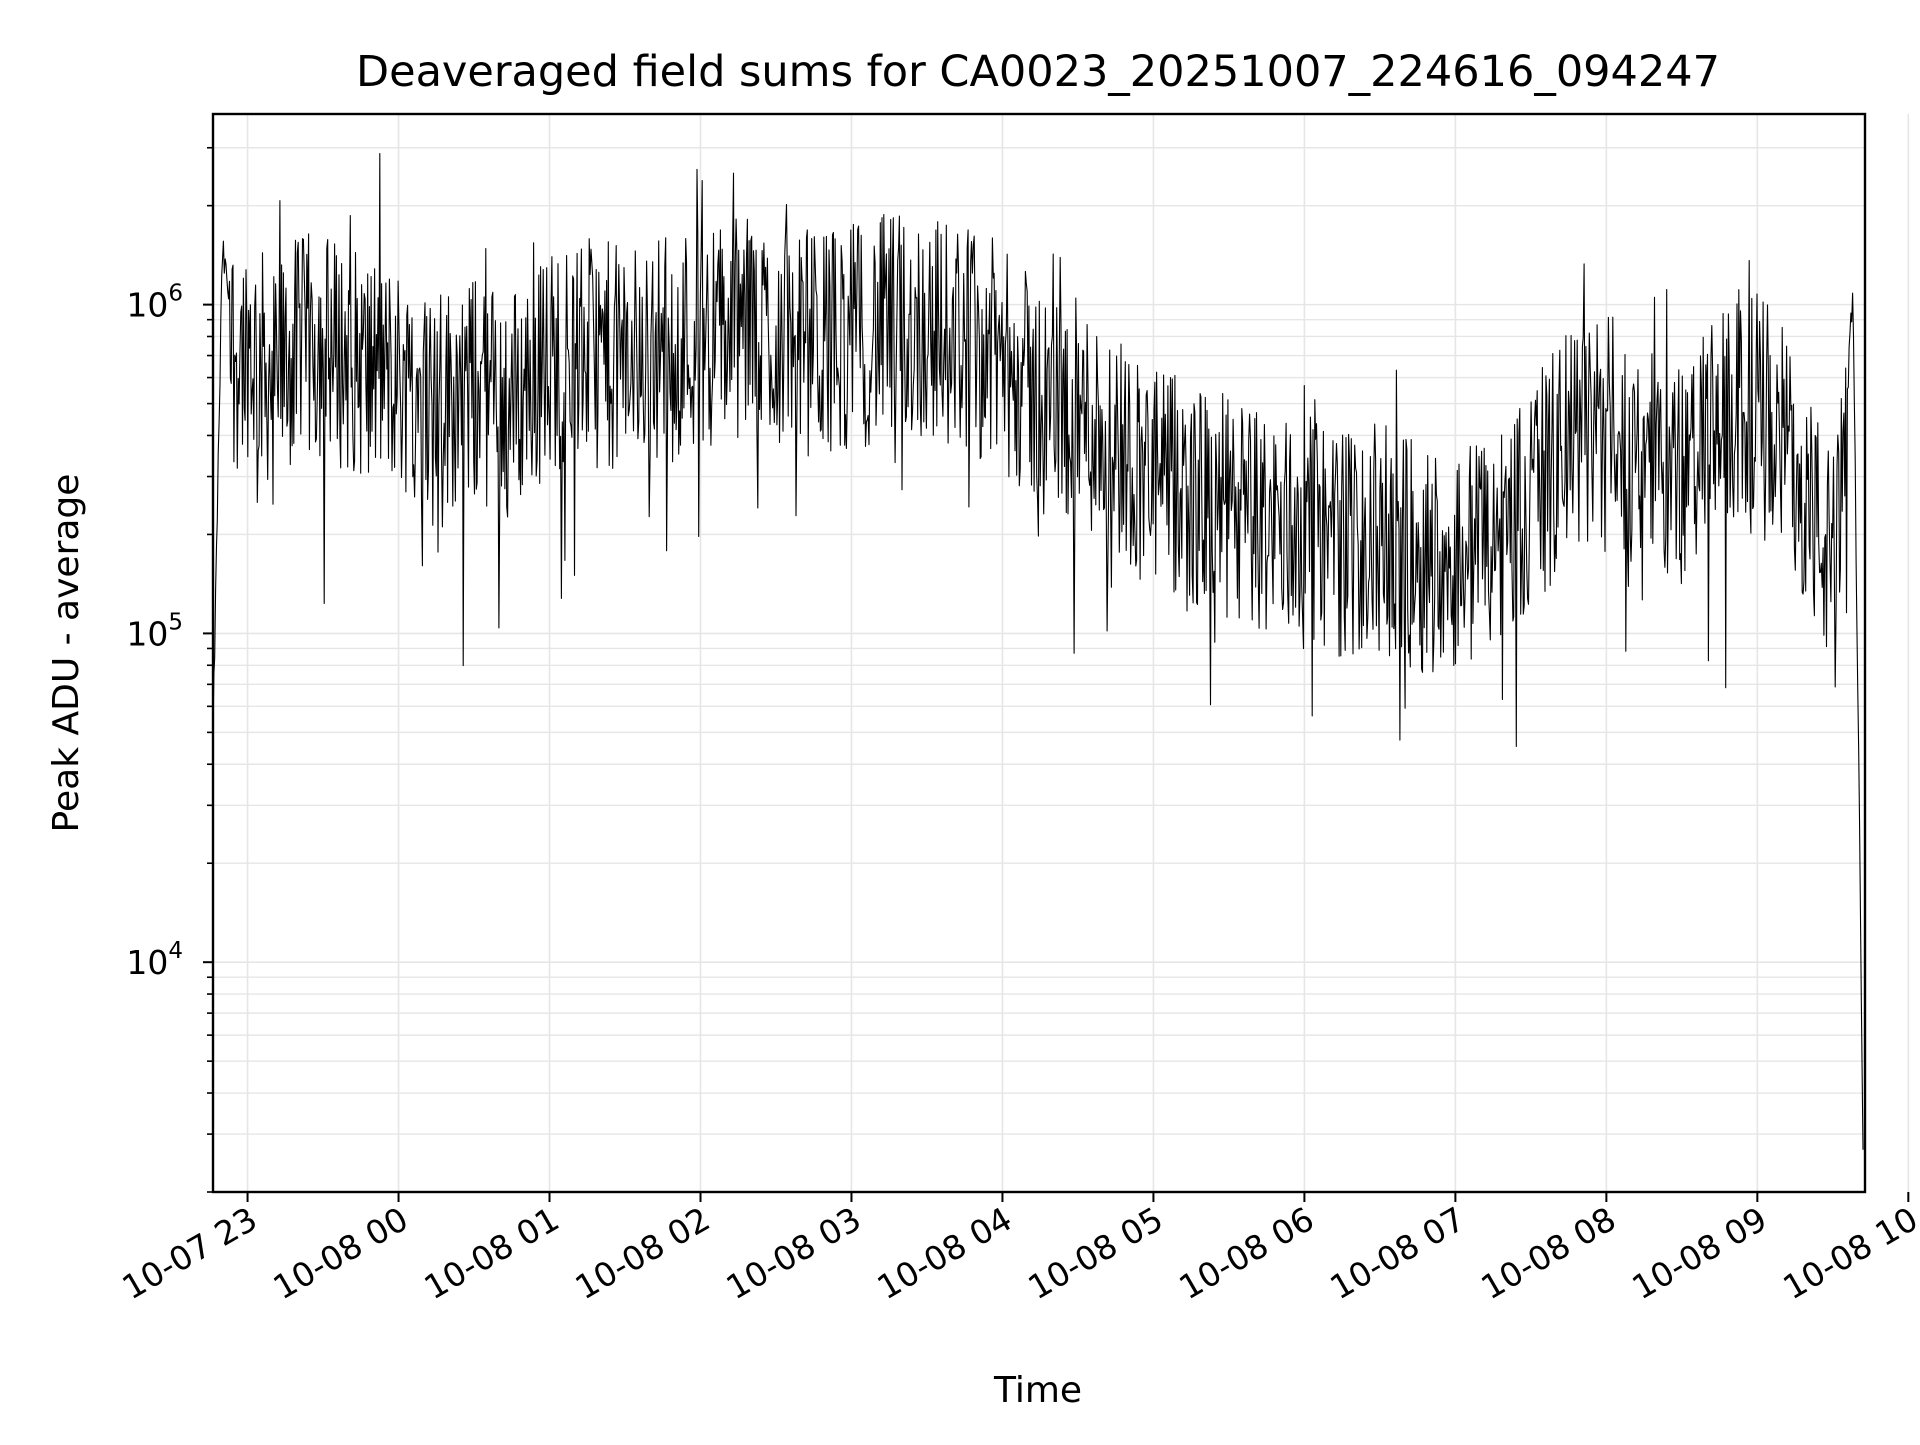 The height and width of the screenshot is (1445, 1920). I want to click on y-axis-label: Peak ADU - average, so click(66, 653).